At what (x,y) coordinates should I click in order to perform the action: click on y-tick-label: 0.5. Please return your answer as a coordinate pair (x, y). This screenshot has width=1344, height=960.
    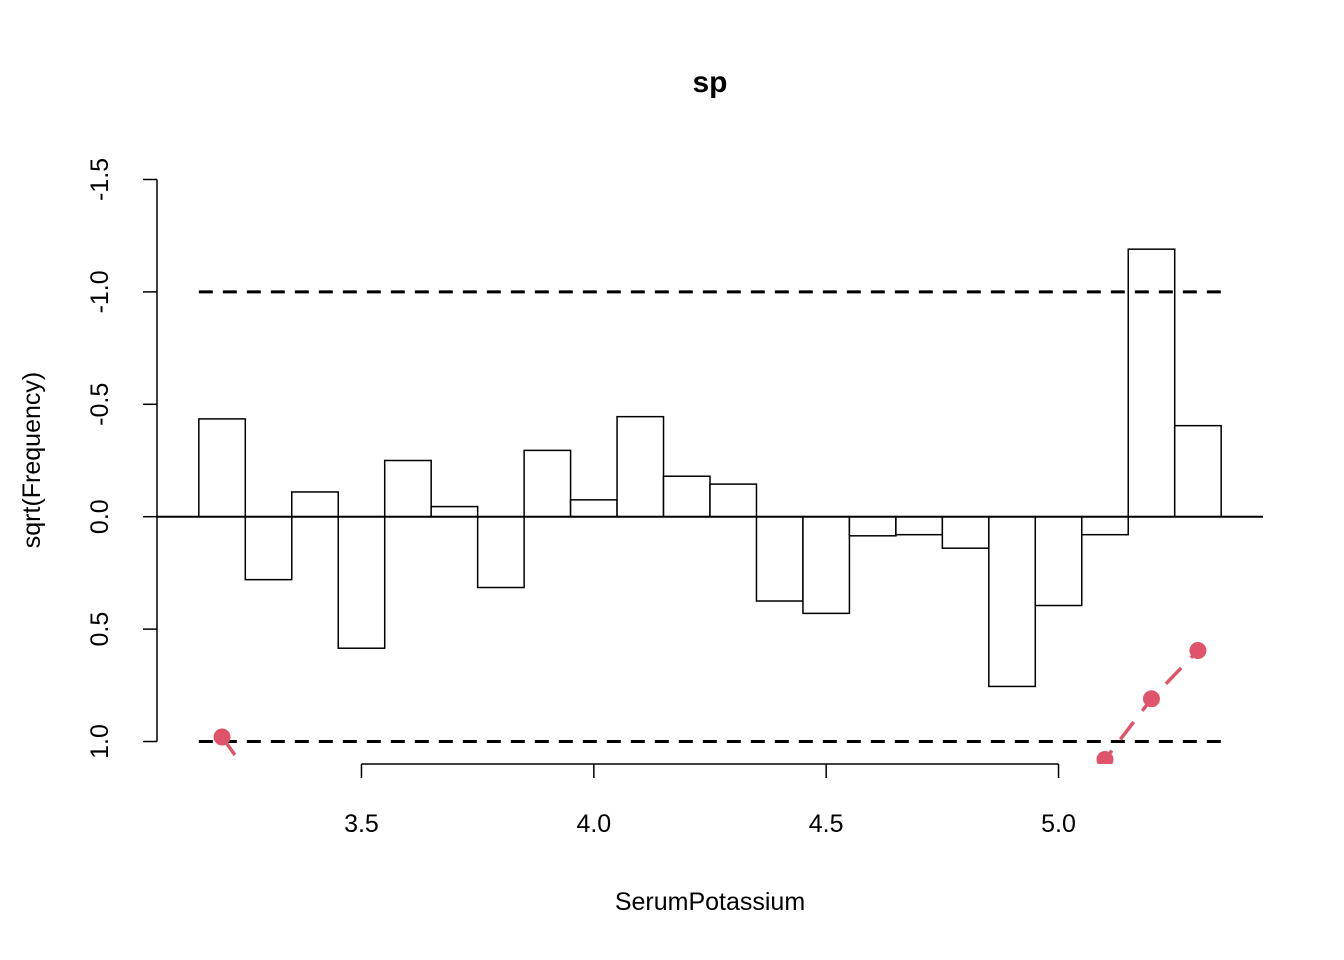
    Looking at the image, I should click on (100, 629).